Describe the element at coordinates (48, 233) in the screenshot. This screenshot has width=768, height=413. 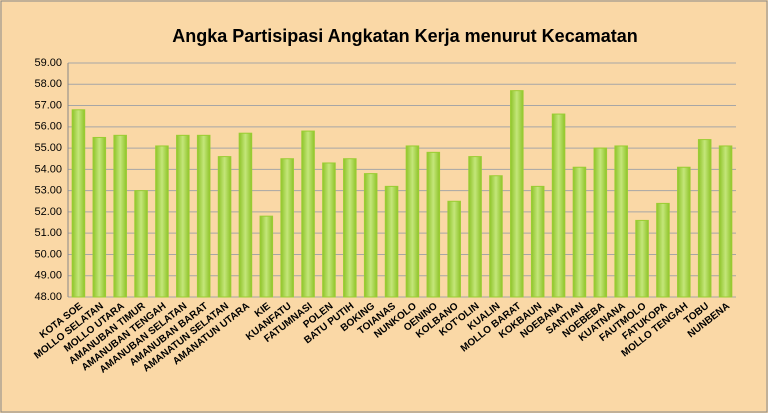
I see `y-tick-label: 51.00` at that location.